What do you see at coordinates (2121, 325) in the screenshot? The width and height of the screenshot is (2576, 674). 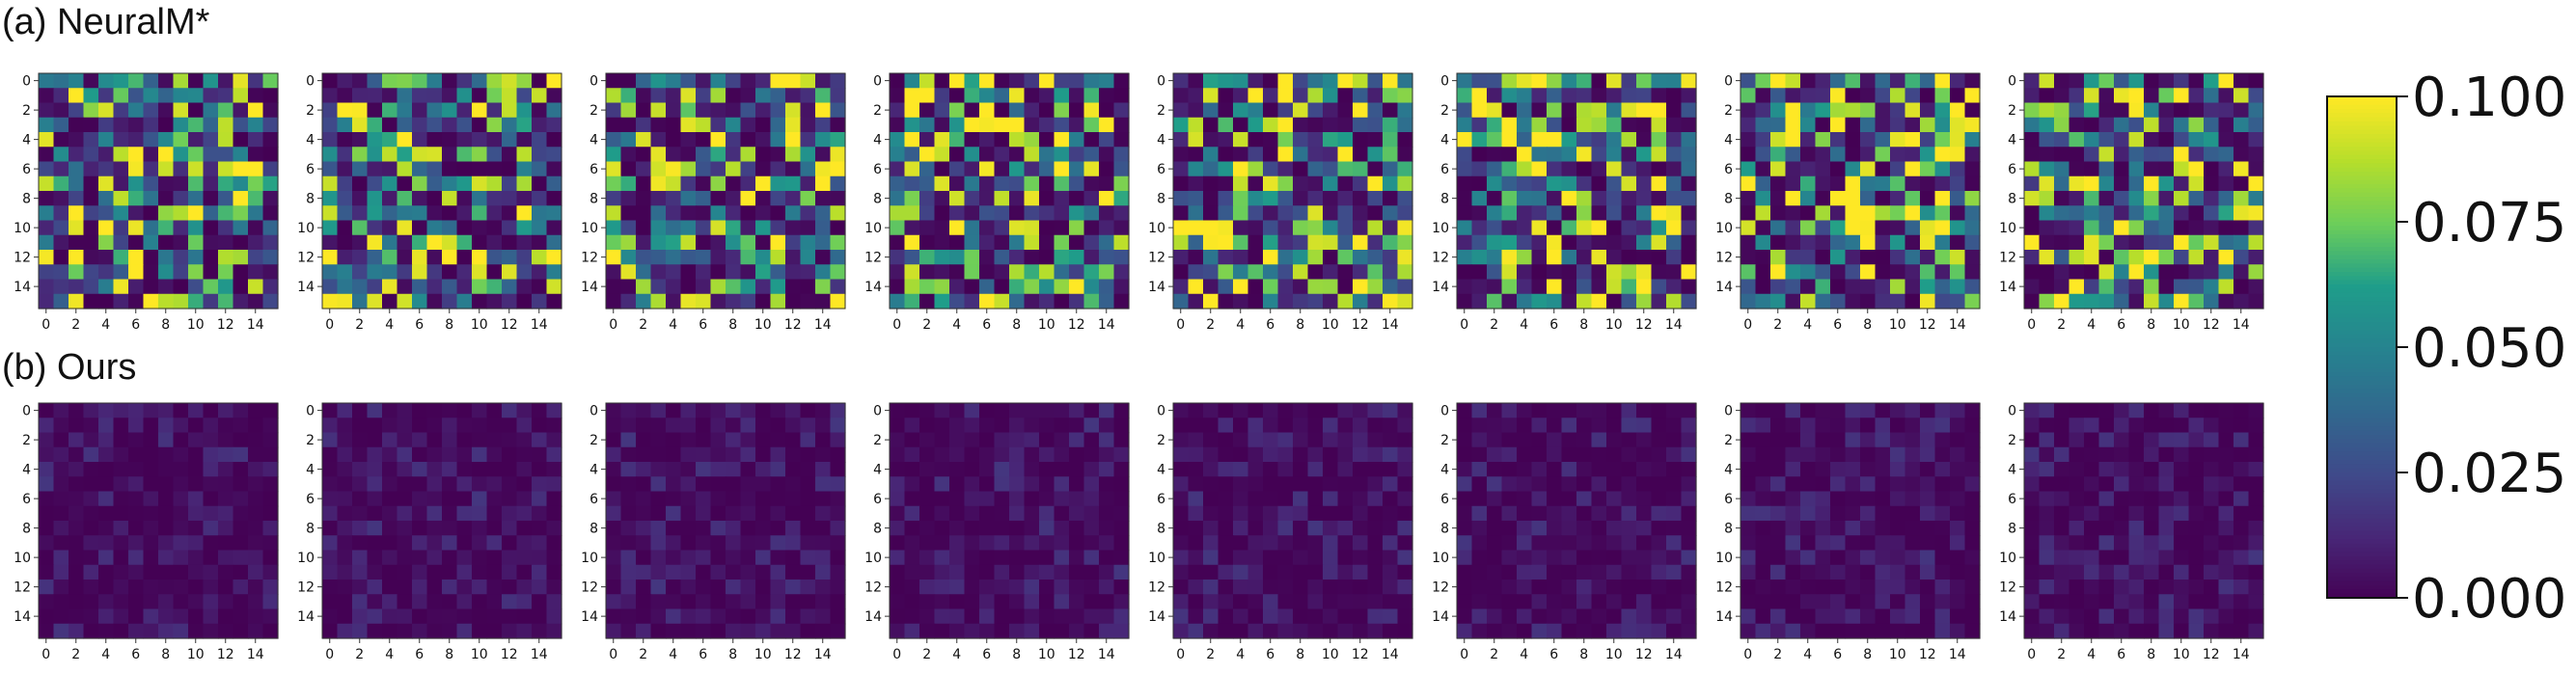 I see `x-tick-label: 6` at bounding box center [2121, 325].